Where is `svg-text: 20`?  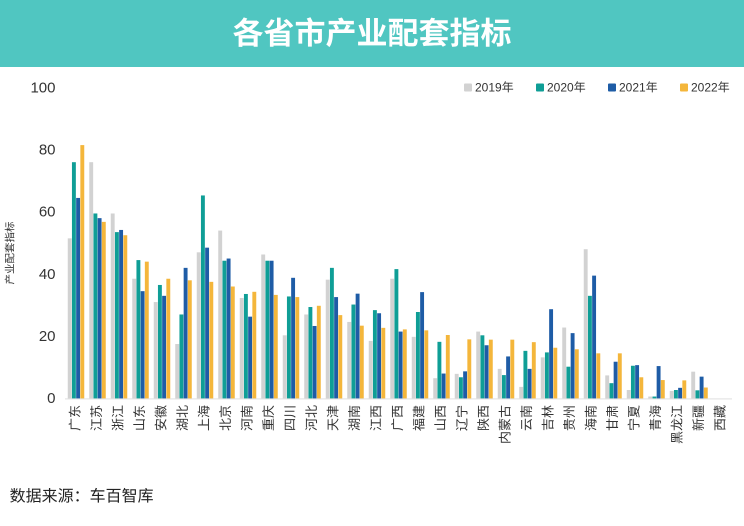
svg-text: 20 is located at coordinates (47, 336).